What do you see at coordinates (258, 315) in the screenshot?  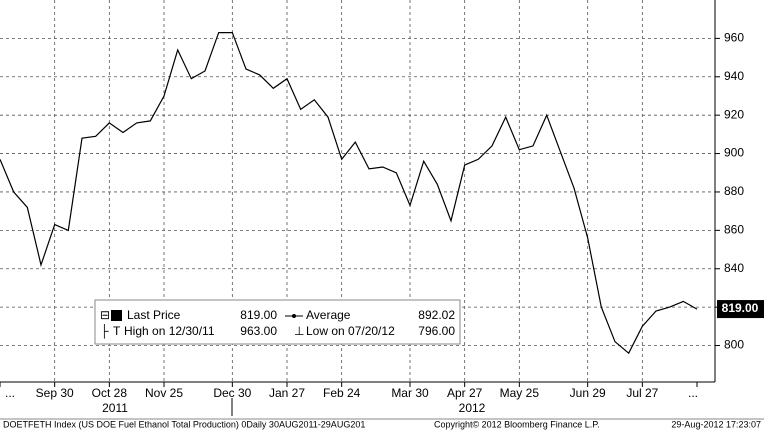 I see `legend-value: 819.00` at bounding box center [258, 315].